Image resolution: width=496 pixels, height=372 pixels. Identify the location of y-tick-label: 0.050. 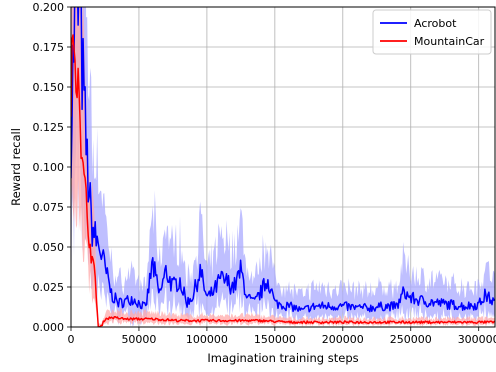
(49, 247).